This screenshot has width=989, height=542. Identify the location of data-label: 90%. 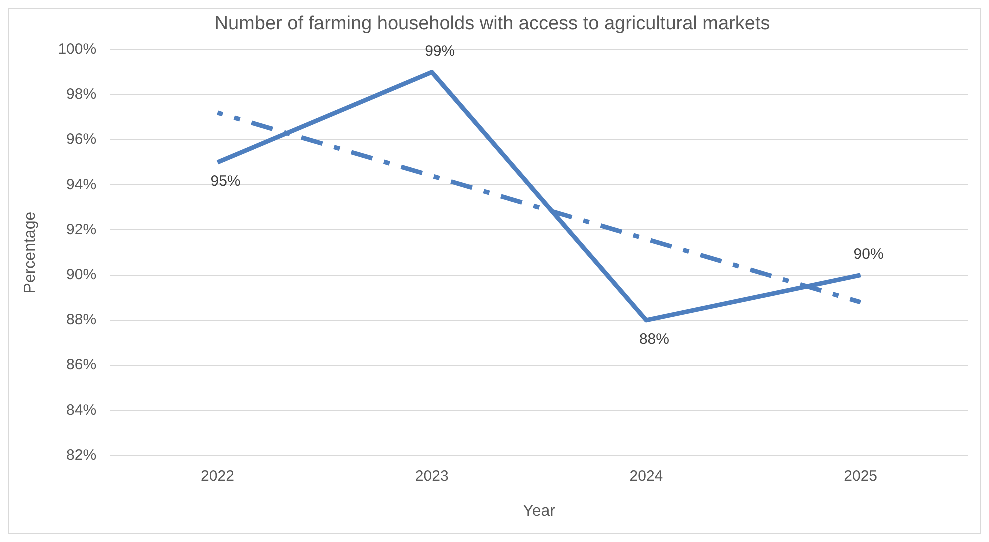
(869, 254).